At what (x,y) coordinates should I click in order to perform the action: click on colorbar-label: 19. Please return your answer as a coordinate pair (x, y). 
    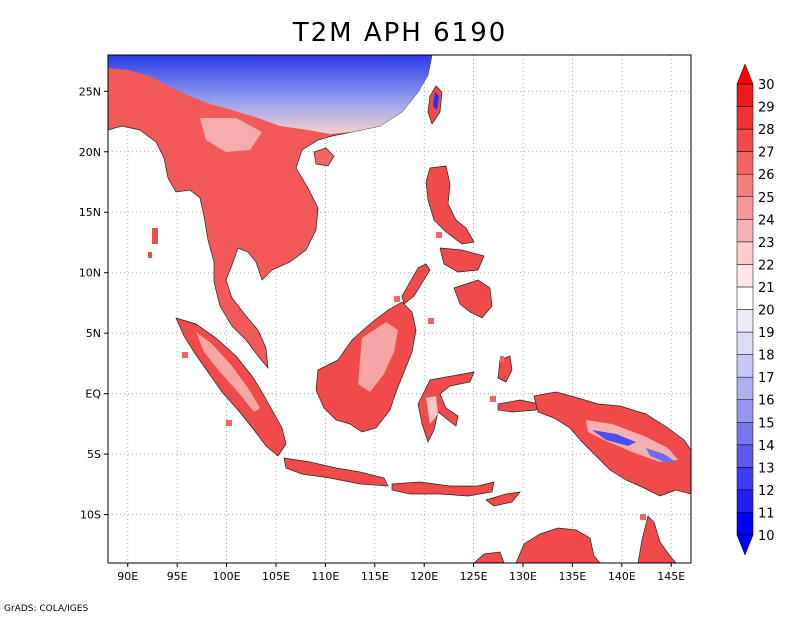
    Looking at the image, I should click on (766, 333).